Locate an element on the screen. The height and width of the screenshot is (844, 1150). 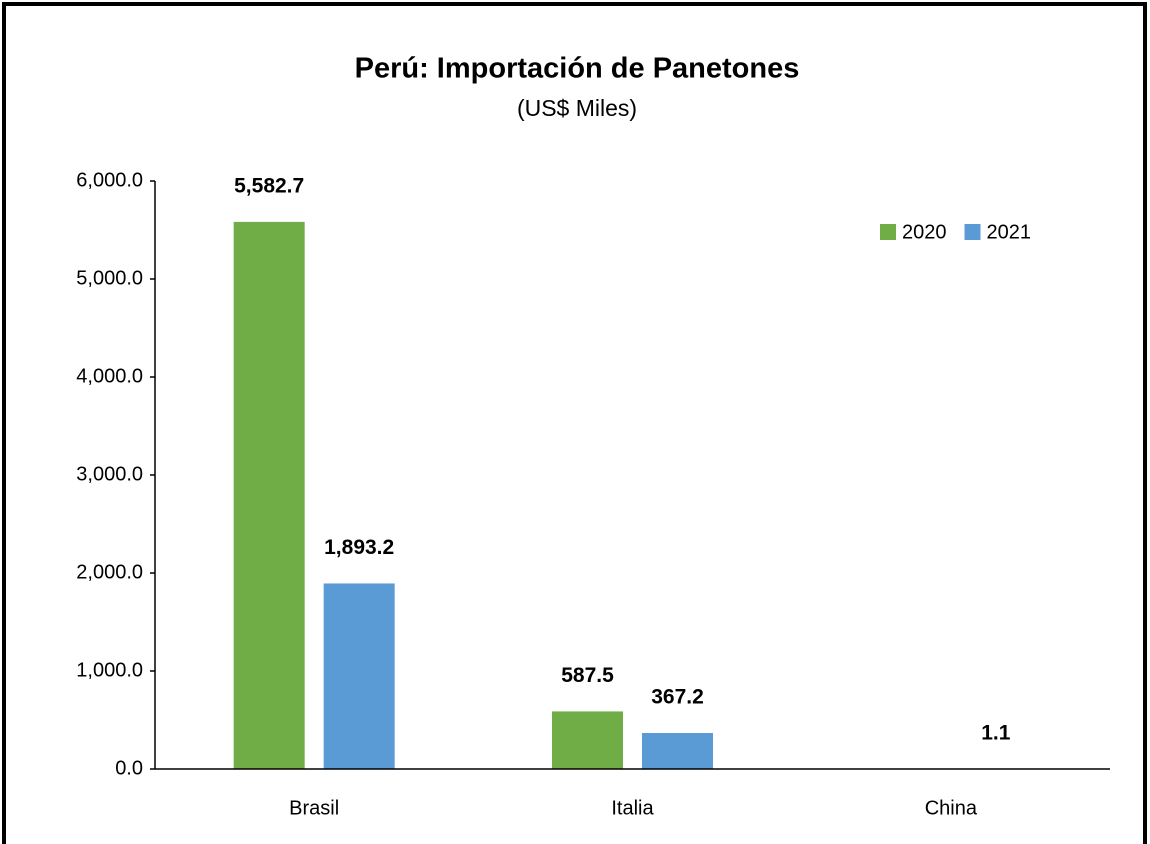
y-tick-label: 1,000.0 is located at coordinates (109, 670).